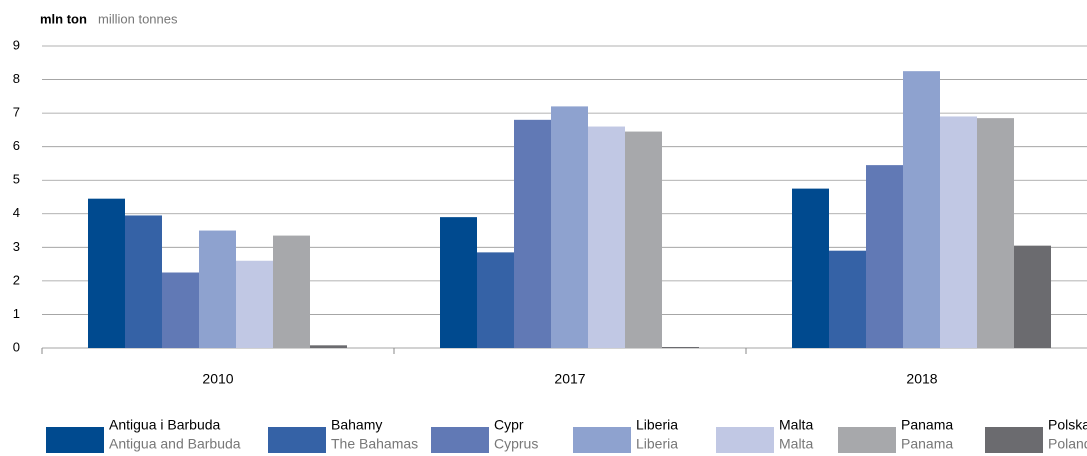 The height and width of the screenshot is (456, 1087). Describe the element at coordinates (1067, 425) in the screenshot. I see `legend-label: Polska` at that location.